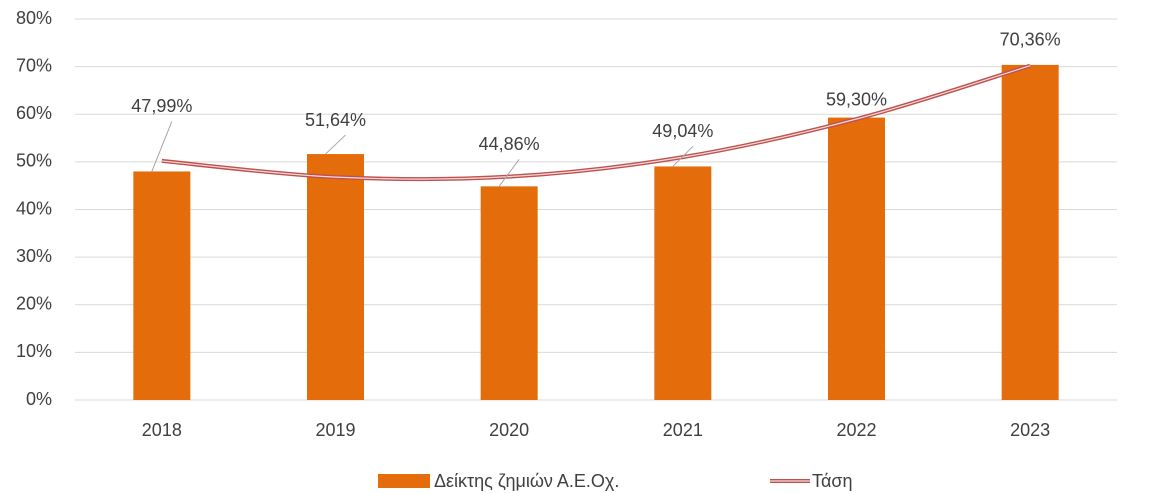 The height and width of the screenshot is (493, 1153). Describe the element at coordinates (34, 161) in the screenshot. I see `y-tick-label: 50%` at that location.